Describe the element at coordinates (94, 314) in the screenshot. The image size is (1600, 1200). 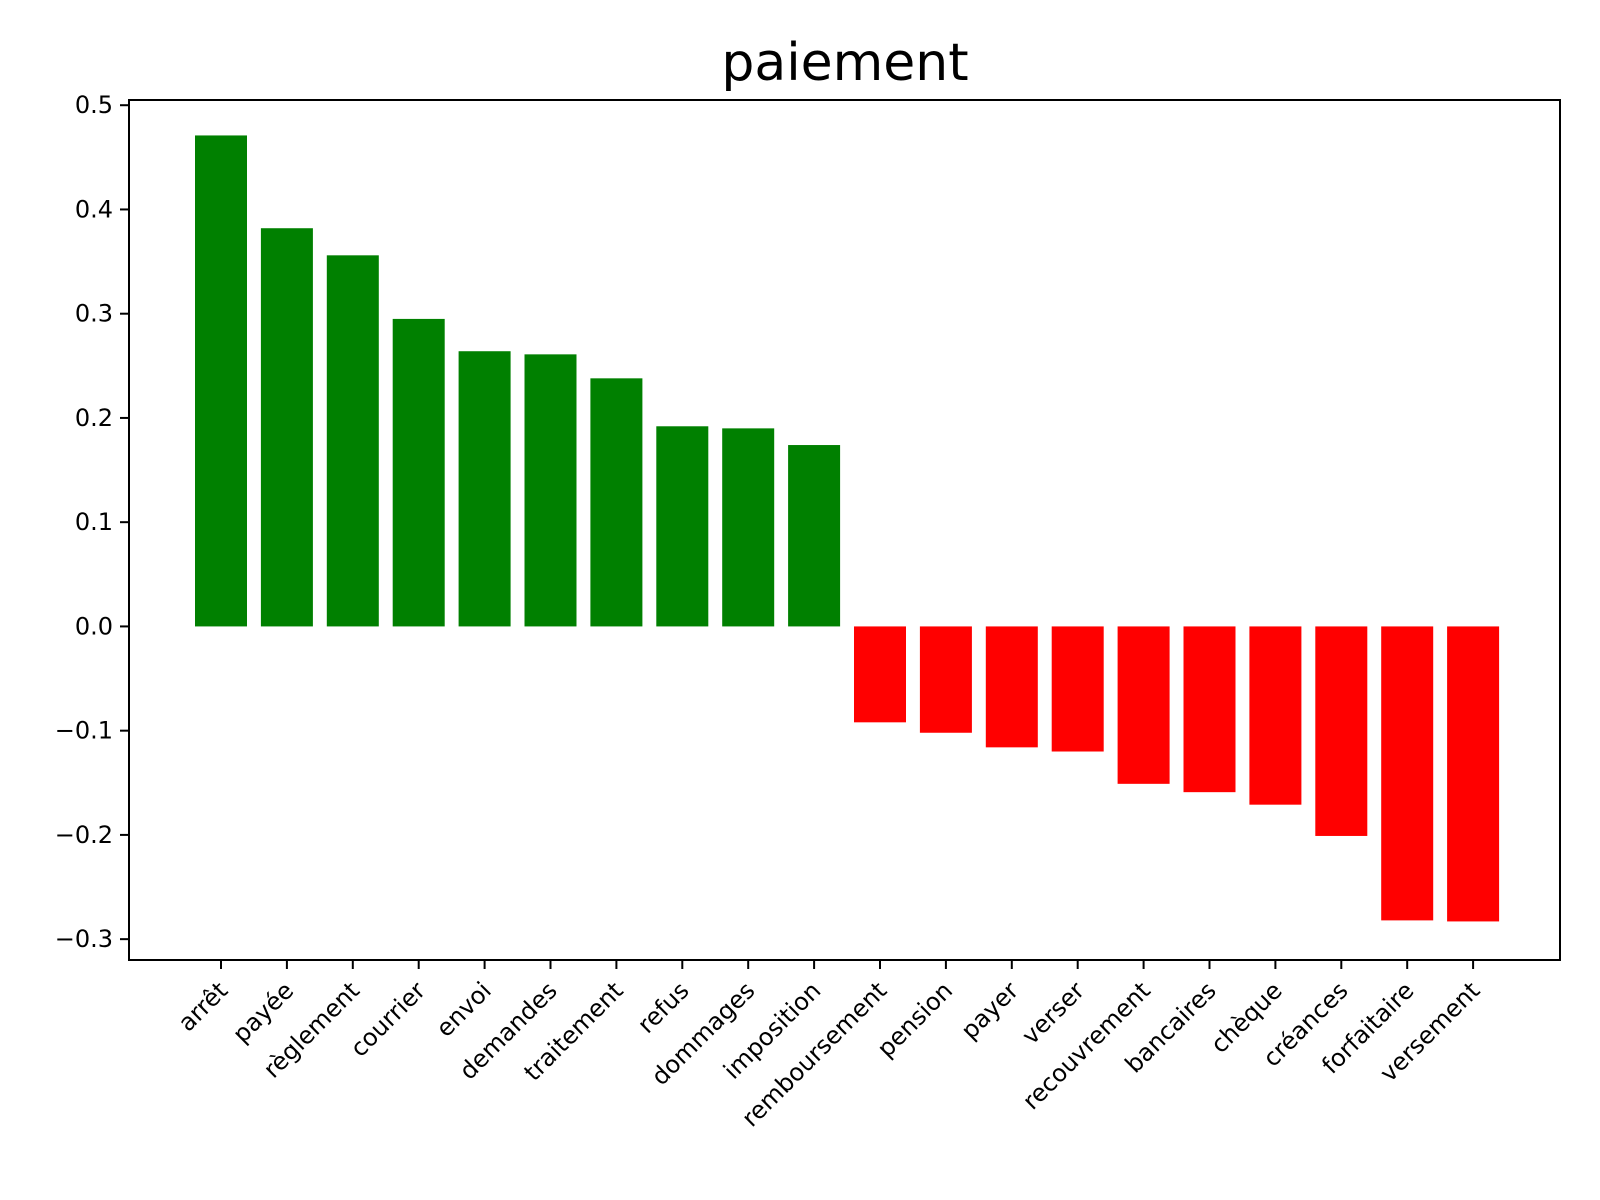
I see `y-tick-label-2: 0.3` at that location.